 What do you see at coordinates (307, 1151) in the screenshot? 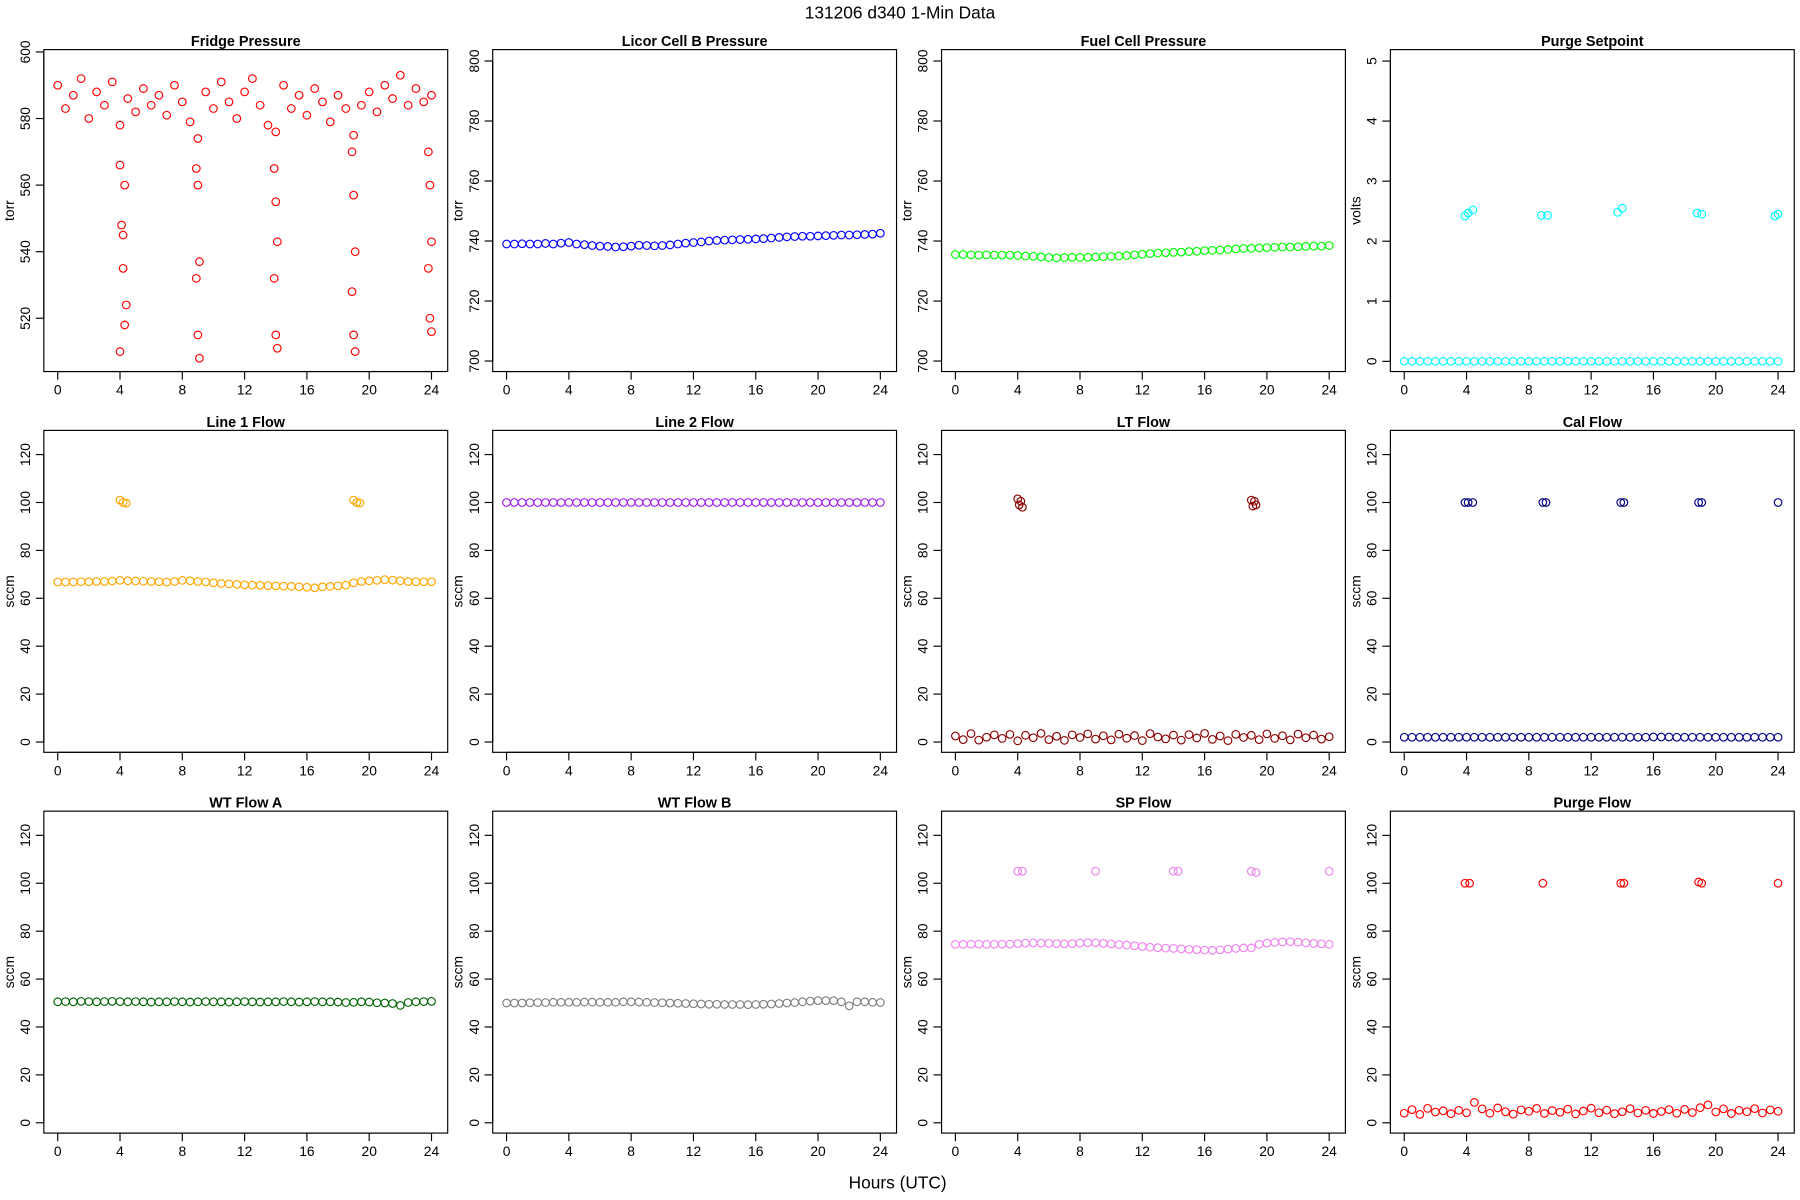
I see `x-tick-label: 16` at bounding box center [307, 1151].